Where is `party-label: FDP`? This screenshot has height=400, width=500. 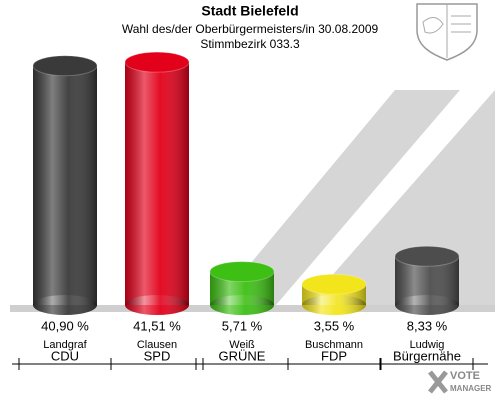 party-label: FDP is located at coordinates (334, 355).